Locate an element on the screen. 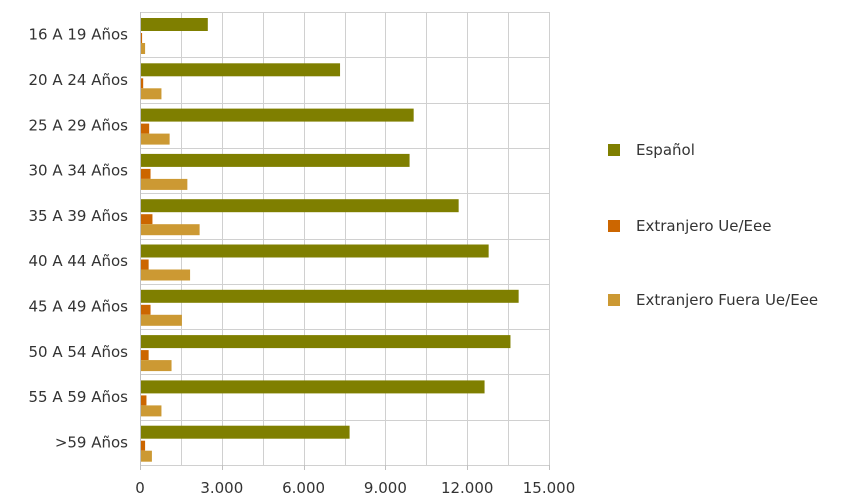 This screenshot has width=849, height=498. legend-label: Extranjero Ue/Eee is located at coordinates (703, 226).